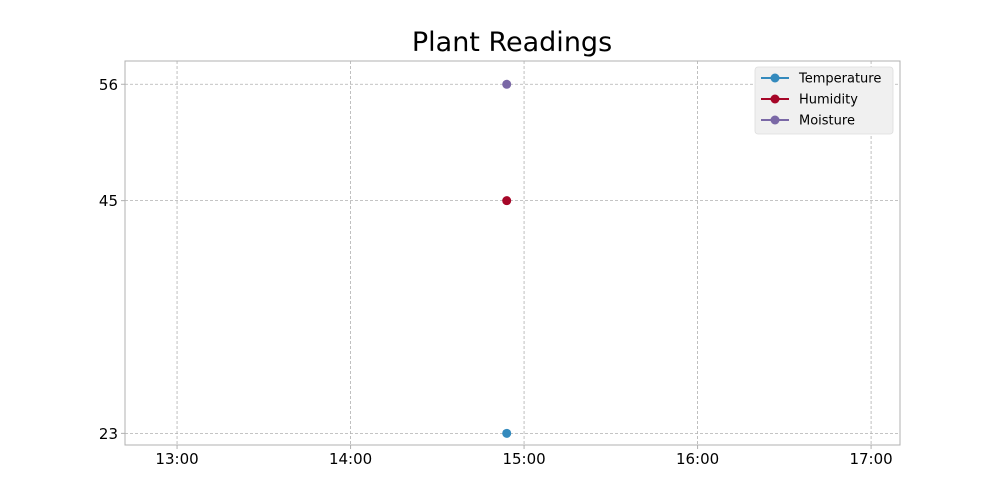 The height and width of the screenshot is (504, 1000). What do you see at coordinates (775, 78) in the screenshot?
I see `legend-temperature-marker` at bounding box center [775, 78].